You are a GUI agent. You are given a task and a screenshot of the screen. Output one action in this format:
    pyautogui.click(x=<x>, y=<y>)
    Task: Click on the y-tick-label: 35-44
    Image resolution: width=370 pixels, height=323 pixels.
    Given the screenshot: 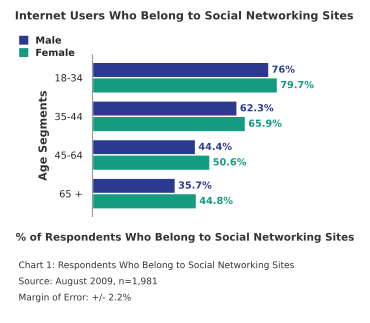 What is the action you would take?
    pyautogui.click(x=68, y=116)
    